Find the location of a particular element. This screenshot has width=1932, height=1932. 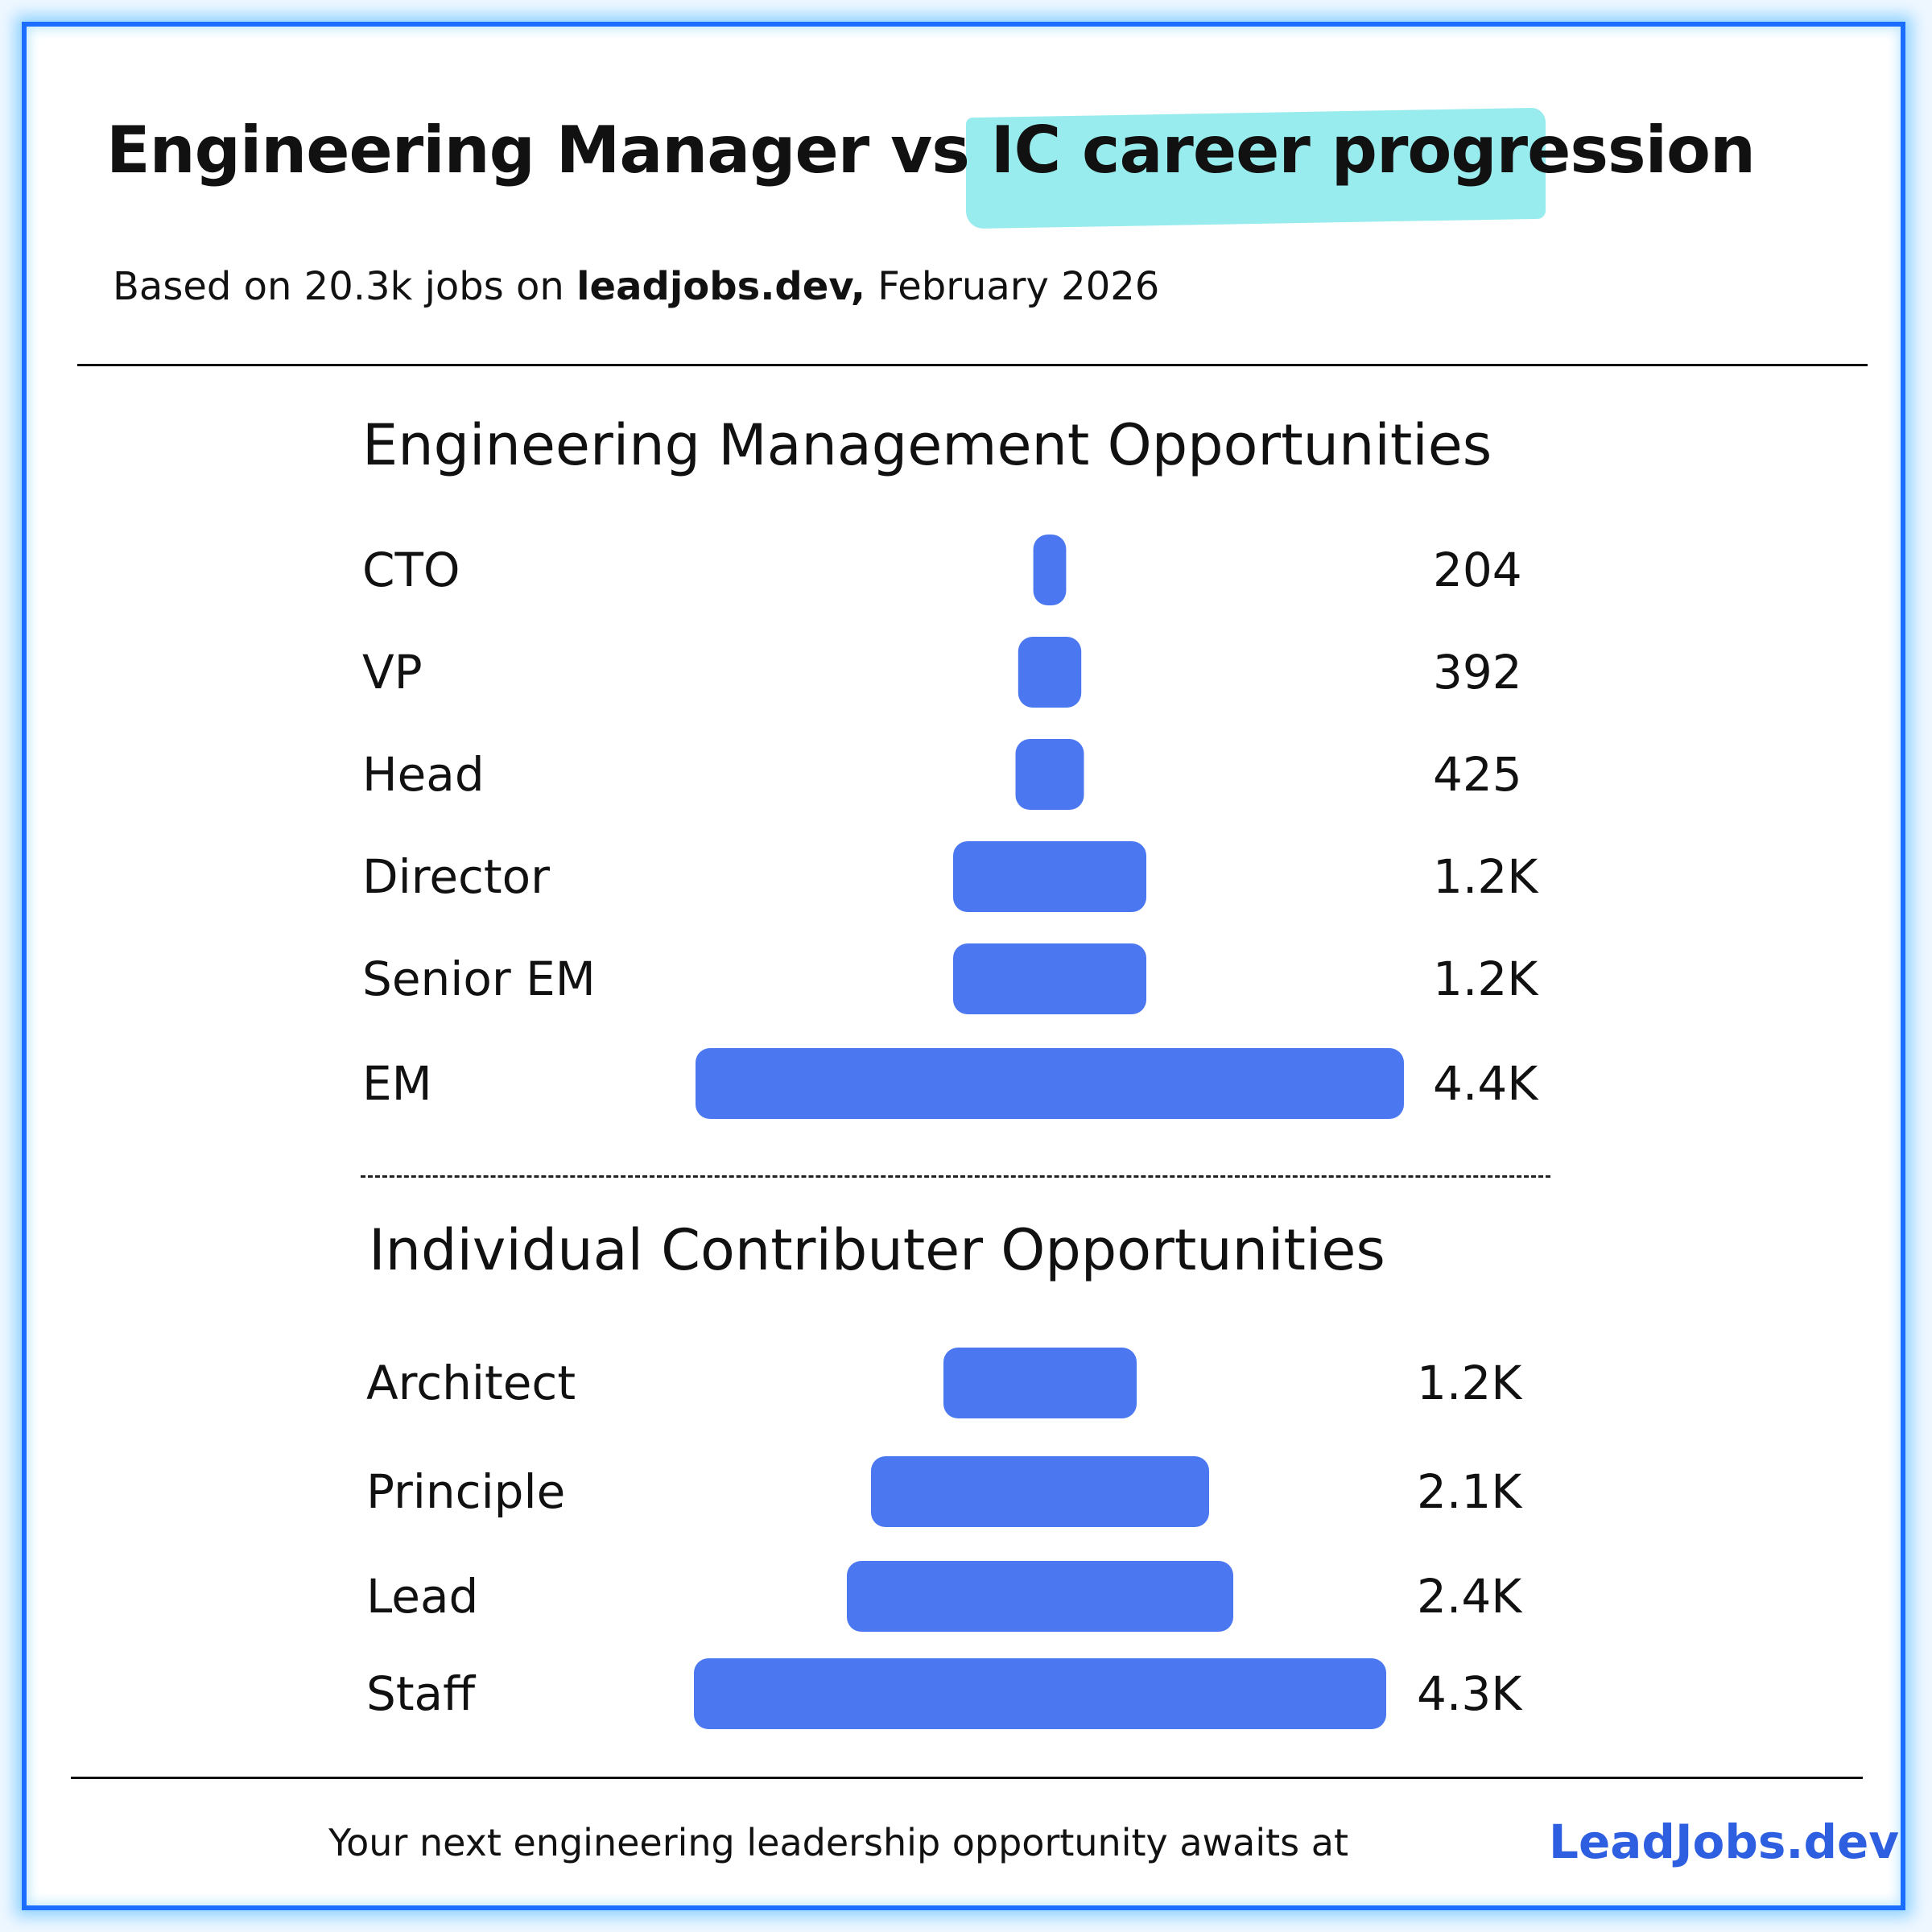

value-label-vp: 392 is located at coordinates (1477, 672).